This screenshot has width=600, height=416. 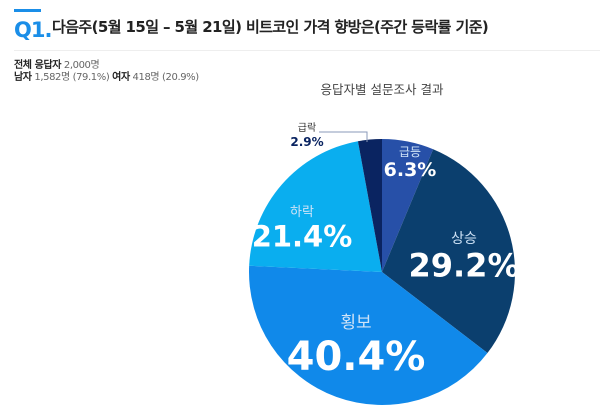 I want to click on question-number: Q1., so click(x=33, y=30).